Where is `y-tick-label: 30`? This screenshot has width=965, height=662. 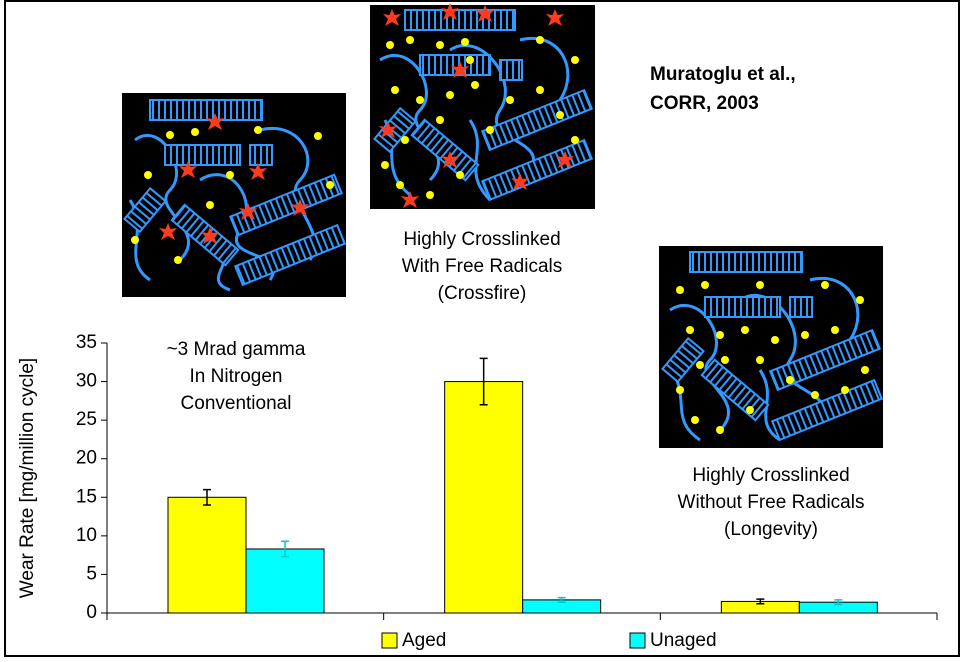 y-tick-label: 30 is located at coordinates (86, 381).